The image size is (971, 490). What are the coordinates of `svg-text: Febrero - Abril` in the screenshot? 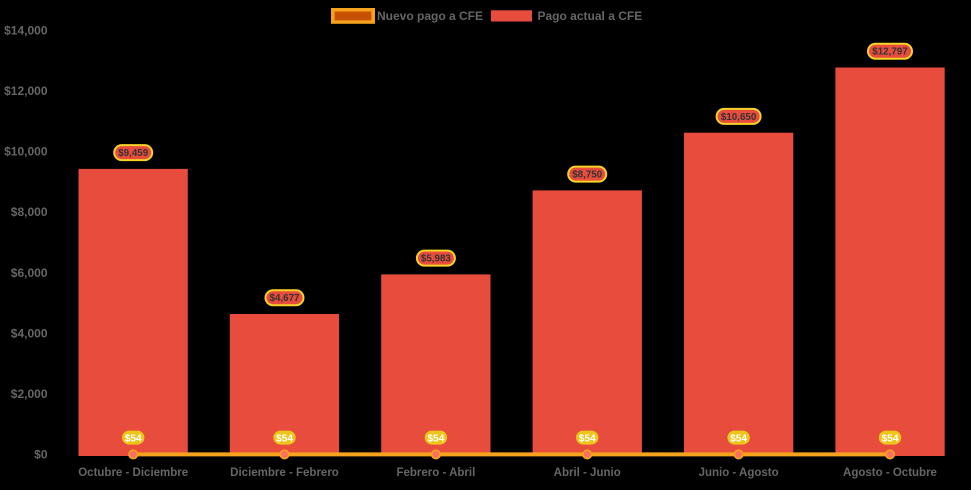 It's located at (435, 473).